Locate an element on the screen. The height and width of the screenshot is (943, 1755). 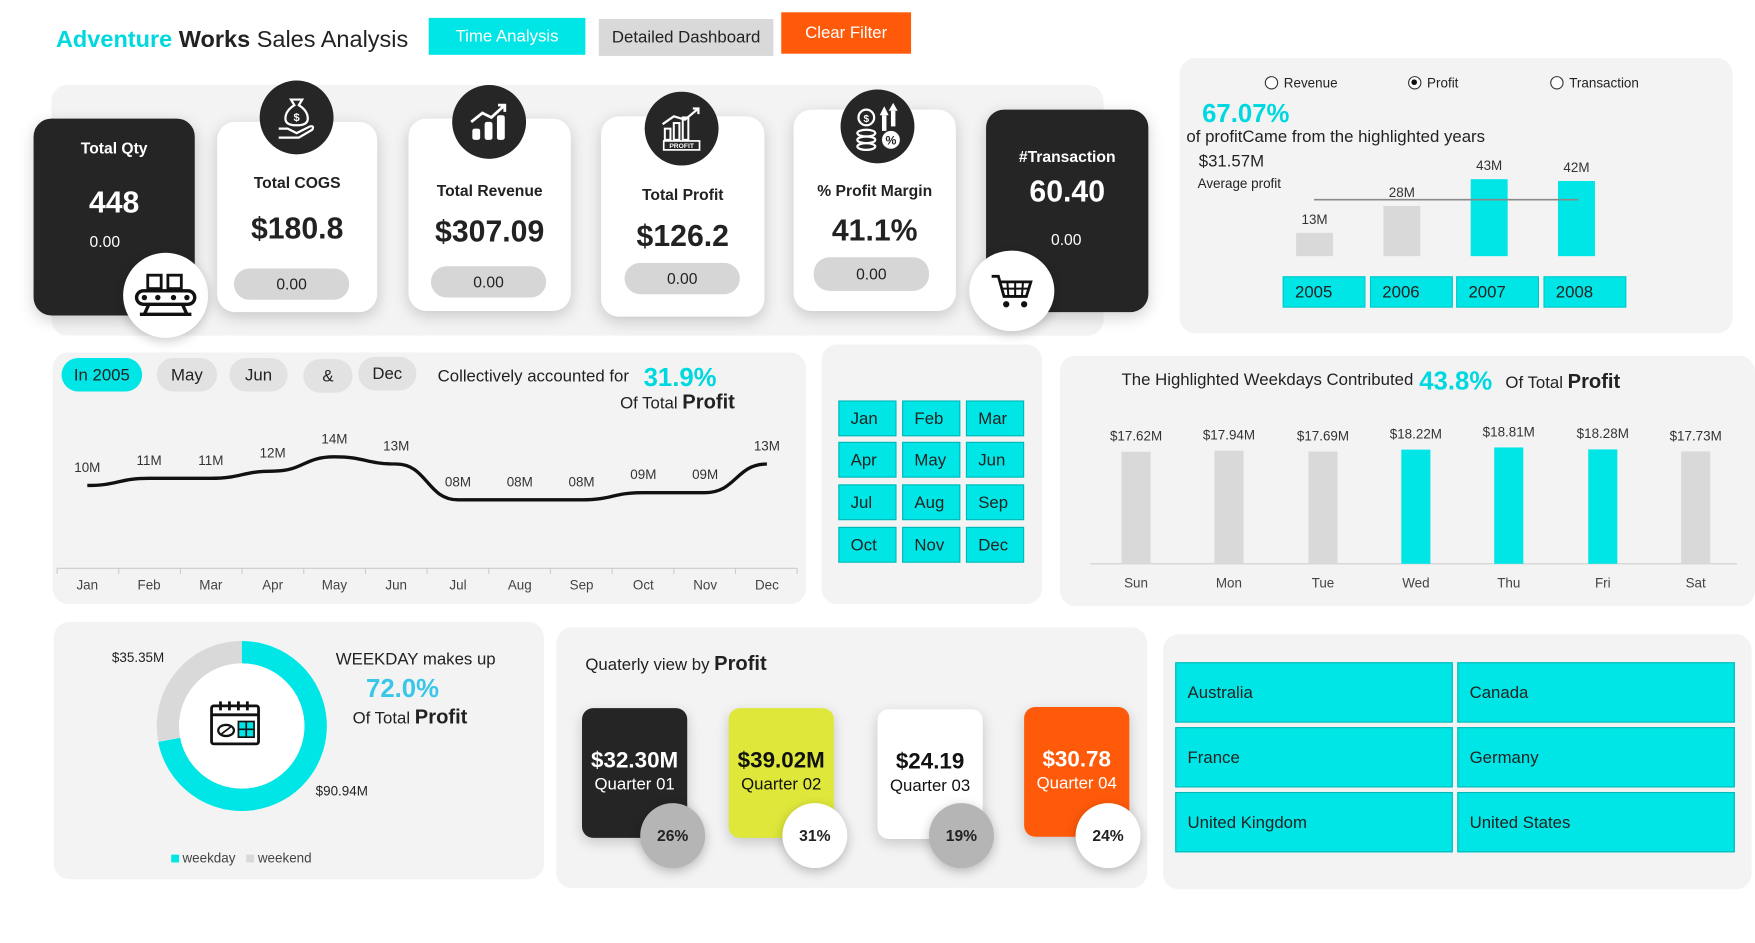
country-canada: Canada is located at coordinates (1596, 692).